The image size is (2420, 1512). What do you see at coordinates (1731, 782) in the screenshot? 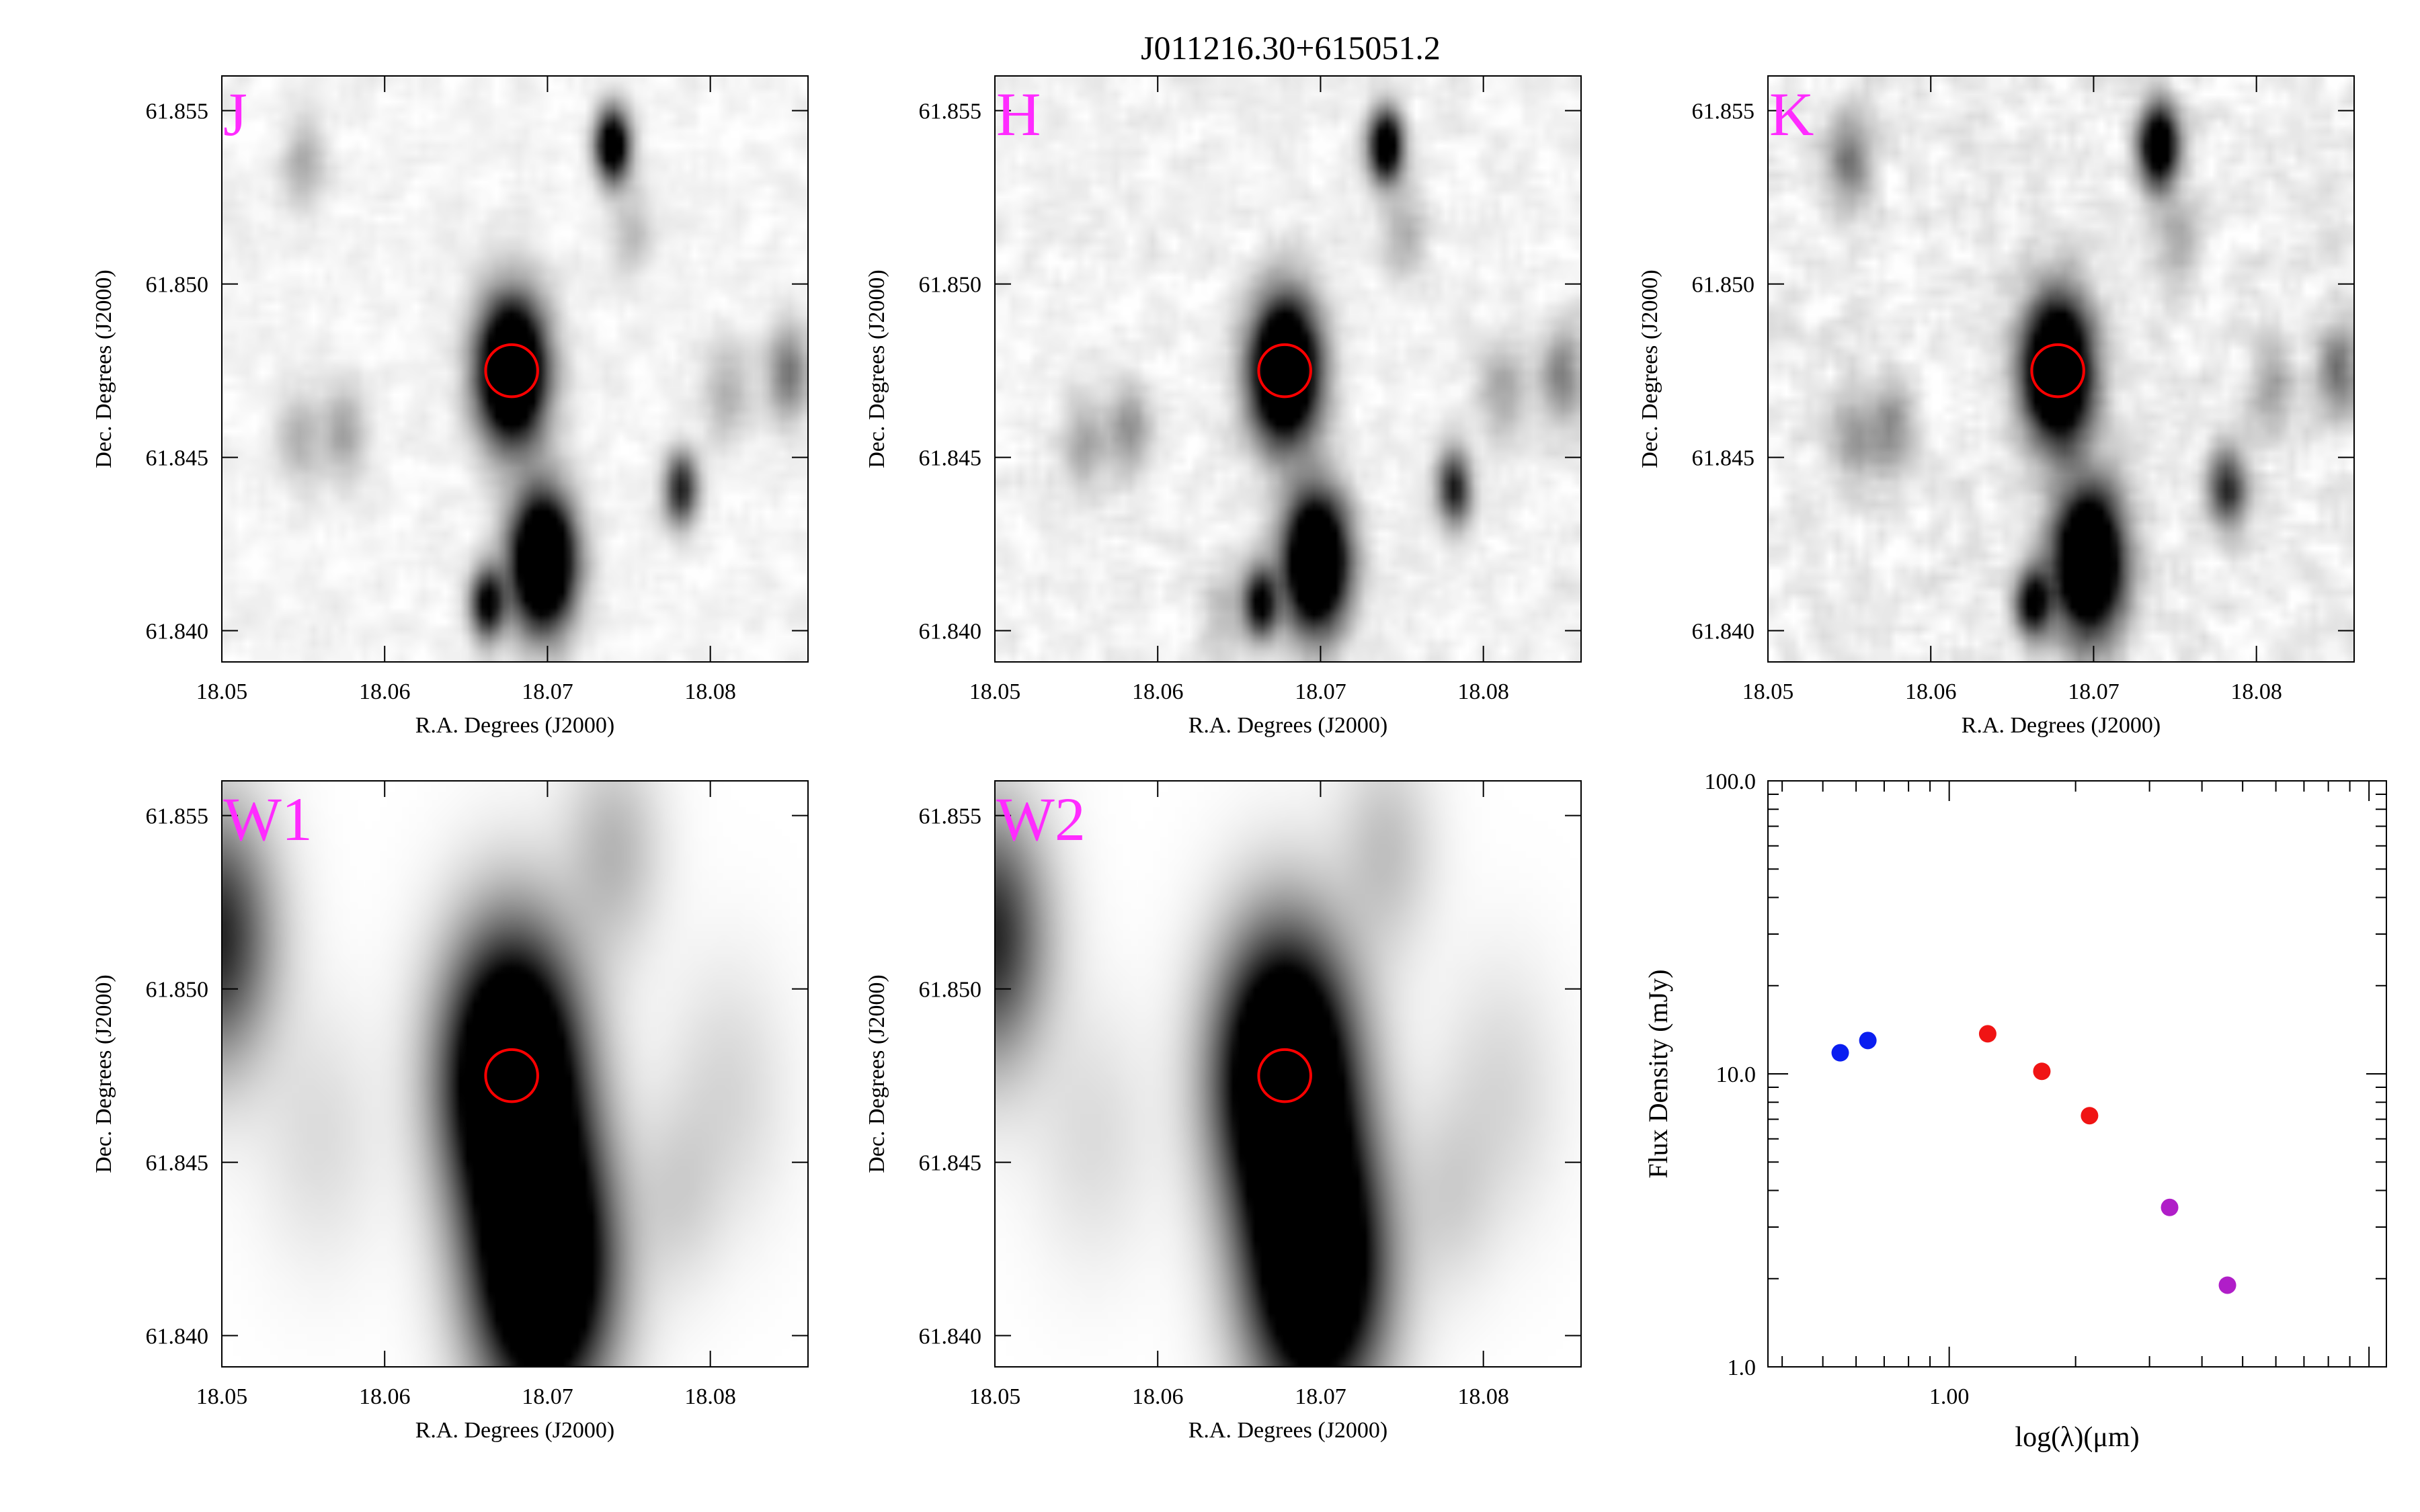
I see `y-tick-label: 100.0` at bounding box center [1731, 782].